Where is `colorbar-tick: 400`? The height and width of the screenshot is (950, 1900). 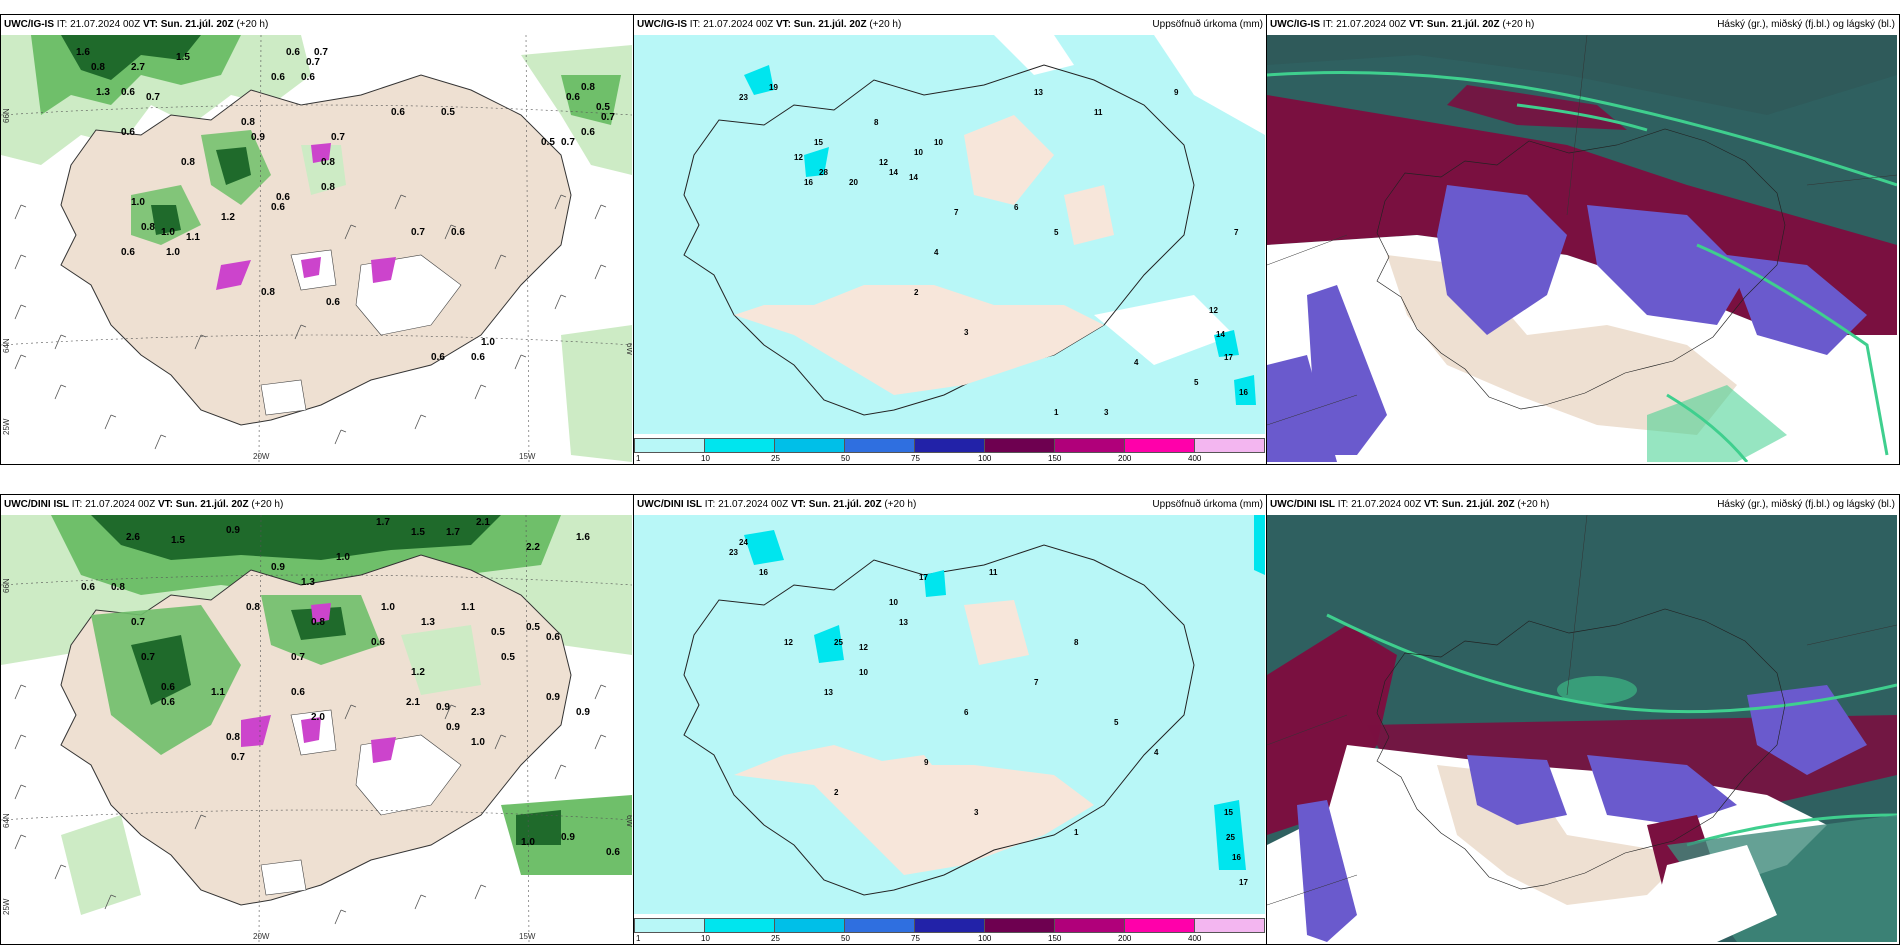 colorbar-tick: 400 is located at coordinates (1195, 458).